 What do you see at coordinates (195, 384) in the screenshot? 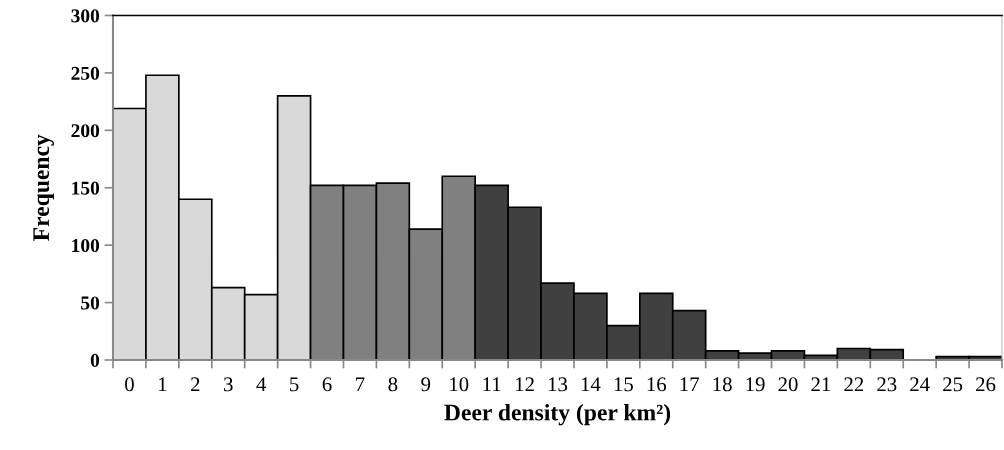
I see `x-tick-label: 2` at bounding box center [195, 384].